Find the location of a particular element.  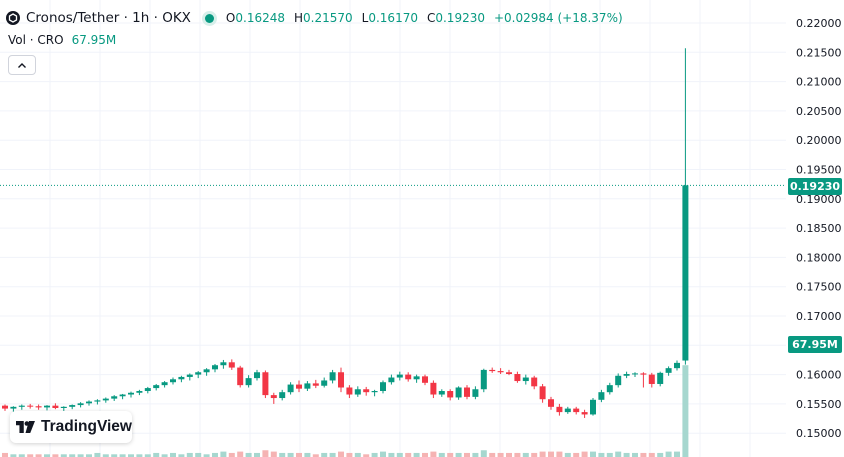

tradingview-watermark: TradingView is located at coordinates (71, 427).